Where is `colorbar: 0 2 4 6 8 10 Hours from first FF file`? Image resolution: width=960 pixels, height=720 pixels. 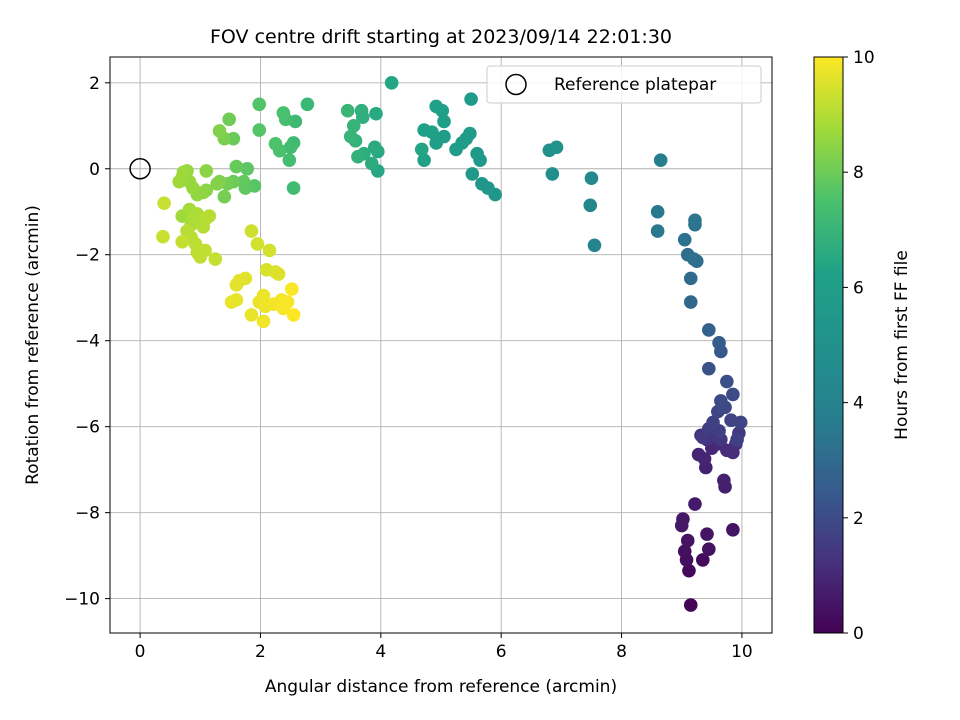
colorbar: 0 2 4 6 8 10 Hours from first FF file is located at coordinates (862, 346).